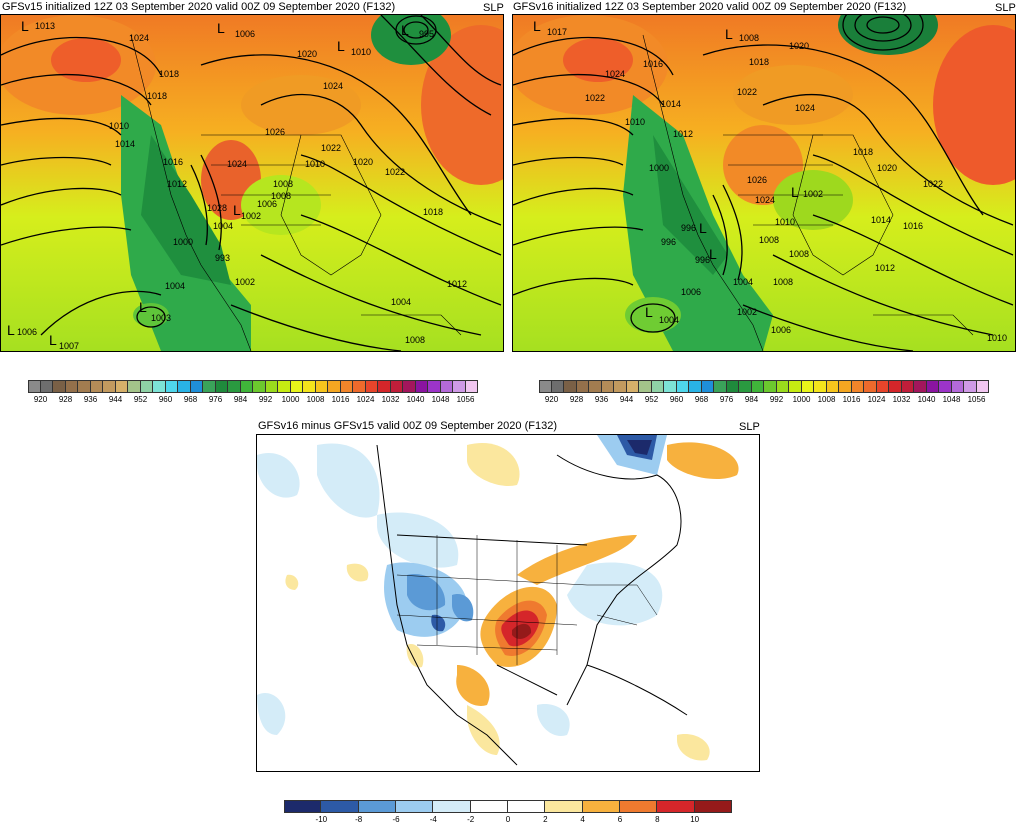 The height and width of the screenshot is (827, 1016). I want to click on right-isobar-label-25: 1006, so click(781, 330).